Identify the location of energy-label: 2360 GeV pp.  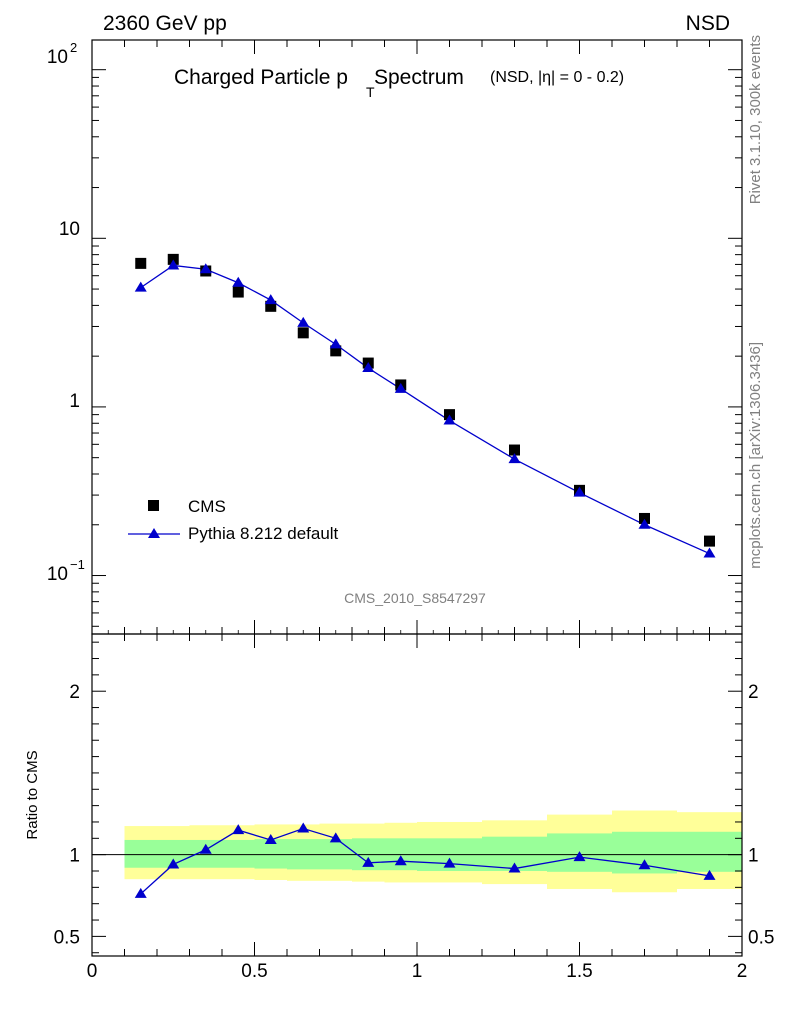
(165, 23).